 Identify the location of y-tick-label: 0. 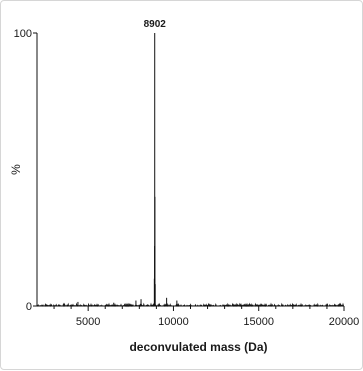
(29, 307).